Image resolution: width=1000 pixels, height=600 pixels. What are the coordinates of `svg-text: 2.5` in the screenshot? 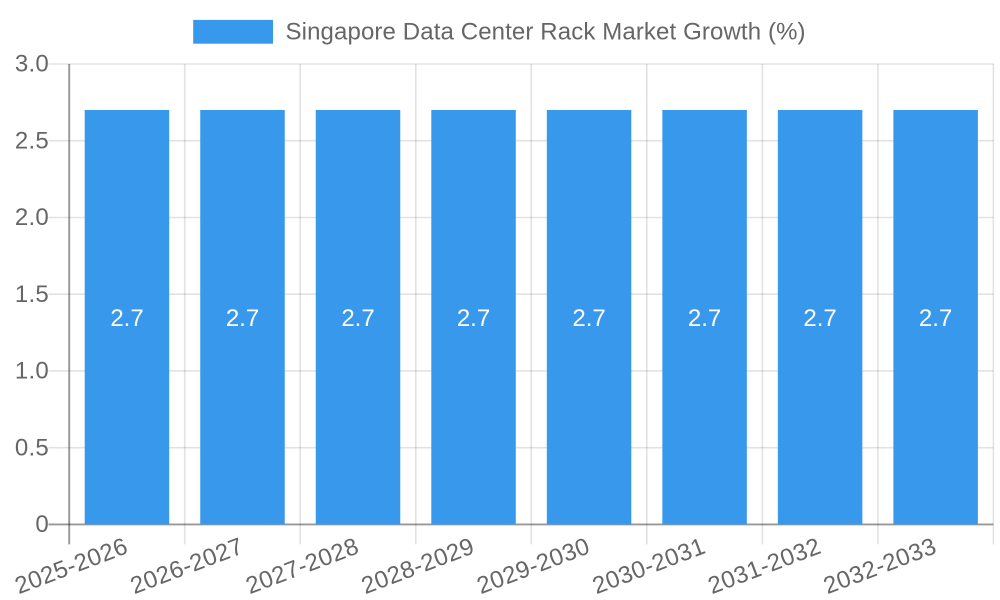 It's located at (32, 140).